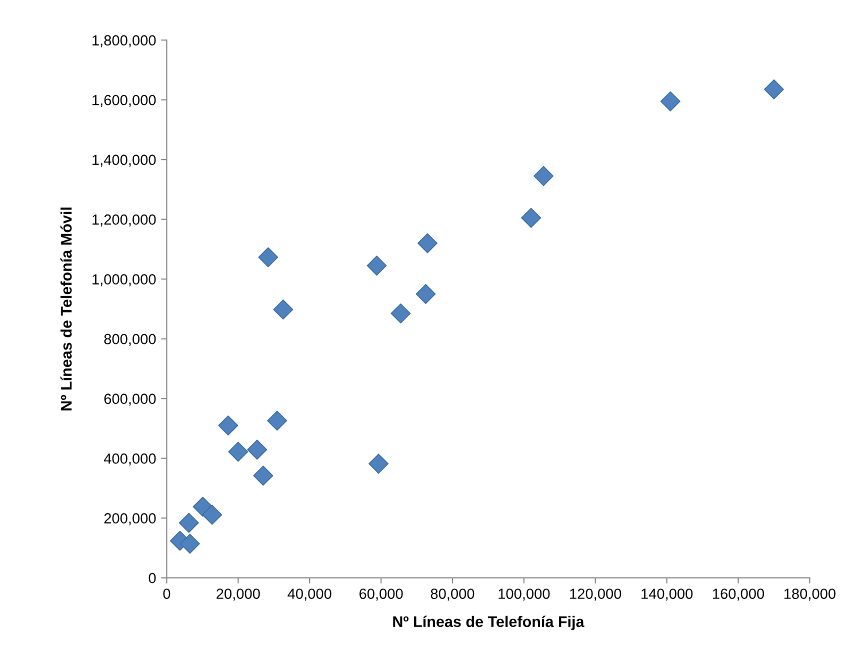 This screenshot has height=668, width=855. Describe the element at coordinates (124, 280) in the screenshot. I see `y-tick-label: 1,000,000` at that location.